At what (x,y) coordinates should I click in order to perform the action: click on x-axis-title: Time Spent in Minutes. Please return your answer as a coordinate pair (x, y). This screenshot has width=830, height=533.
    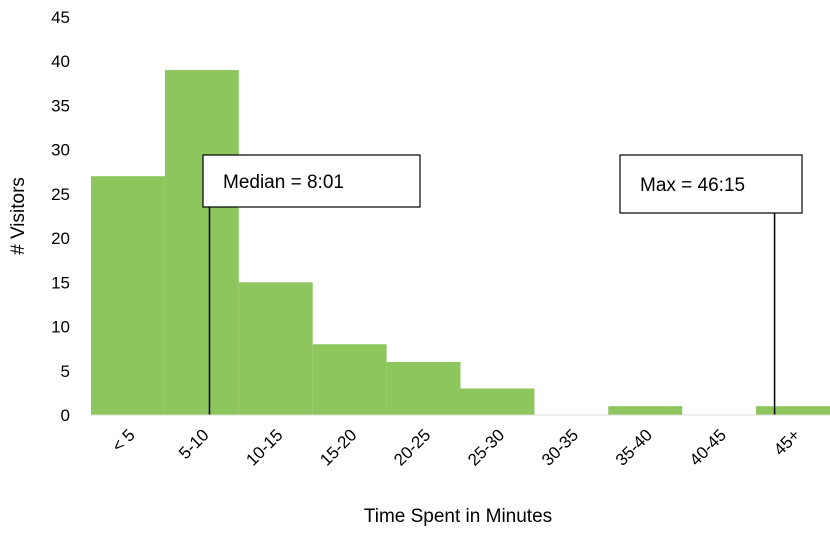
    Looking at the image, I should click on (458, 516).